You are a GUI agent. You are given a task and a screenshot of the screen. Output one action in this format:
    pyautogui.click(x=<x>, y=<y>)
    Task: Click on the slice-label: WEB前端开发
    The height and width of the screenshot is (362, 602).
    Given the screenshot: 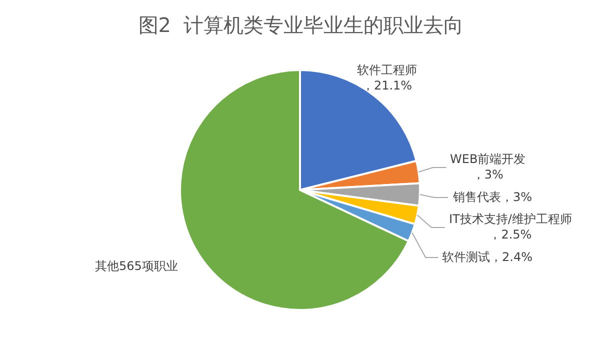 What is the action you would take?
    pyautogui.click(x=488, y=159)
    